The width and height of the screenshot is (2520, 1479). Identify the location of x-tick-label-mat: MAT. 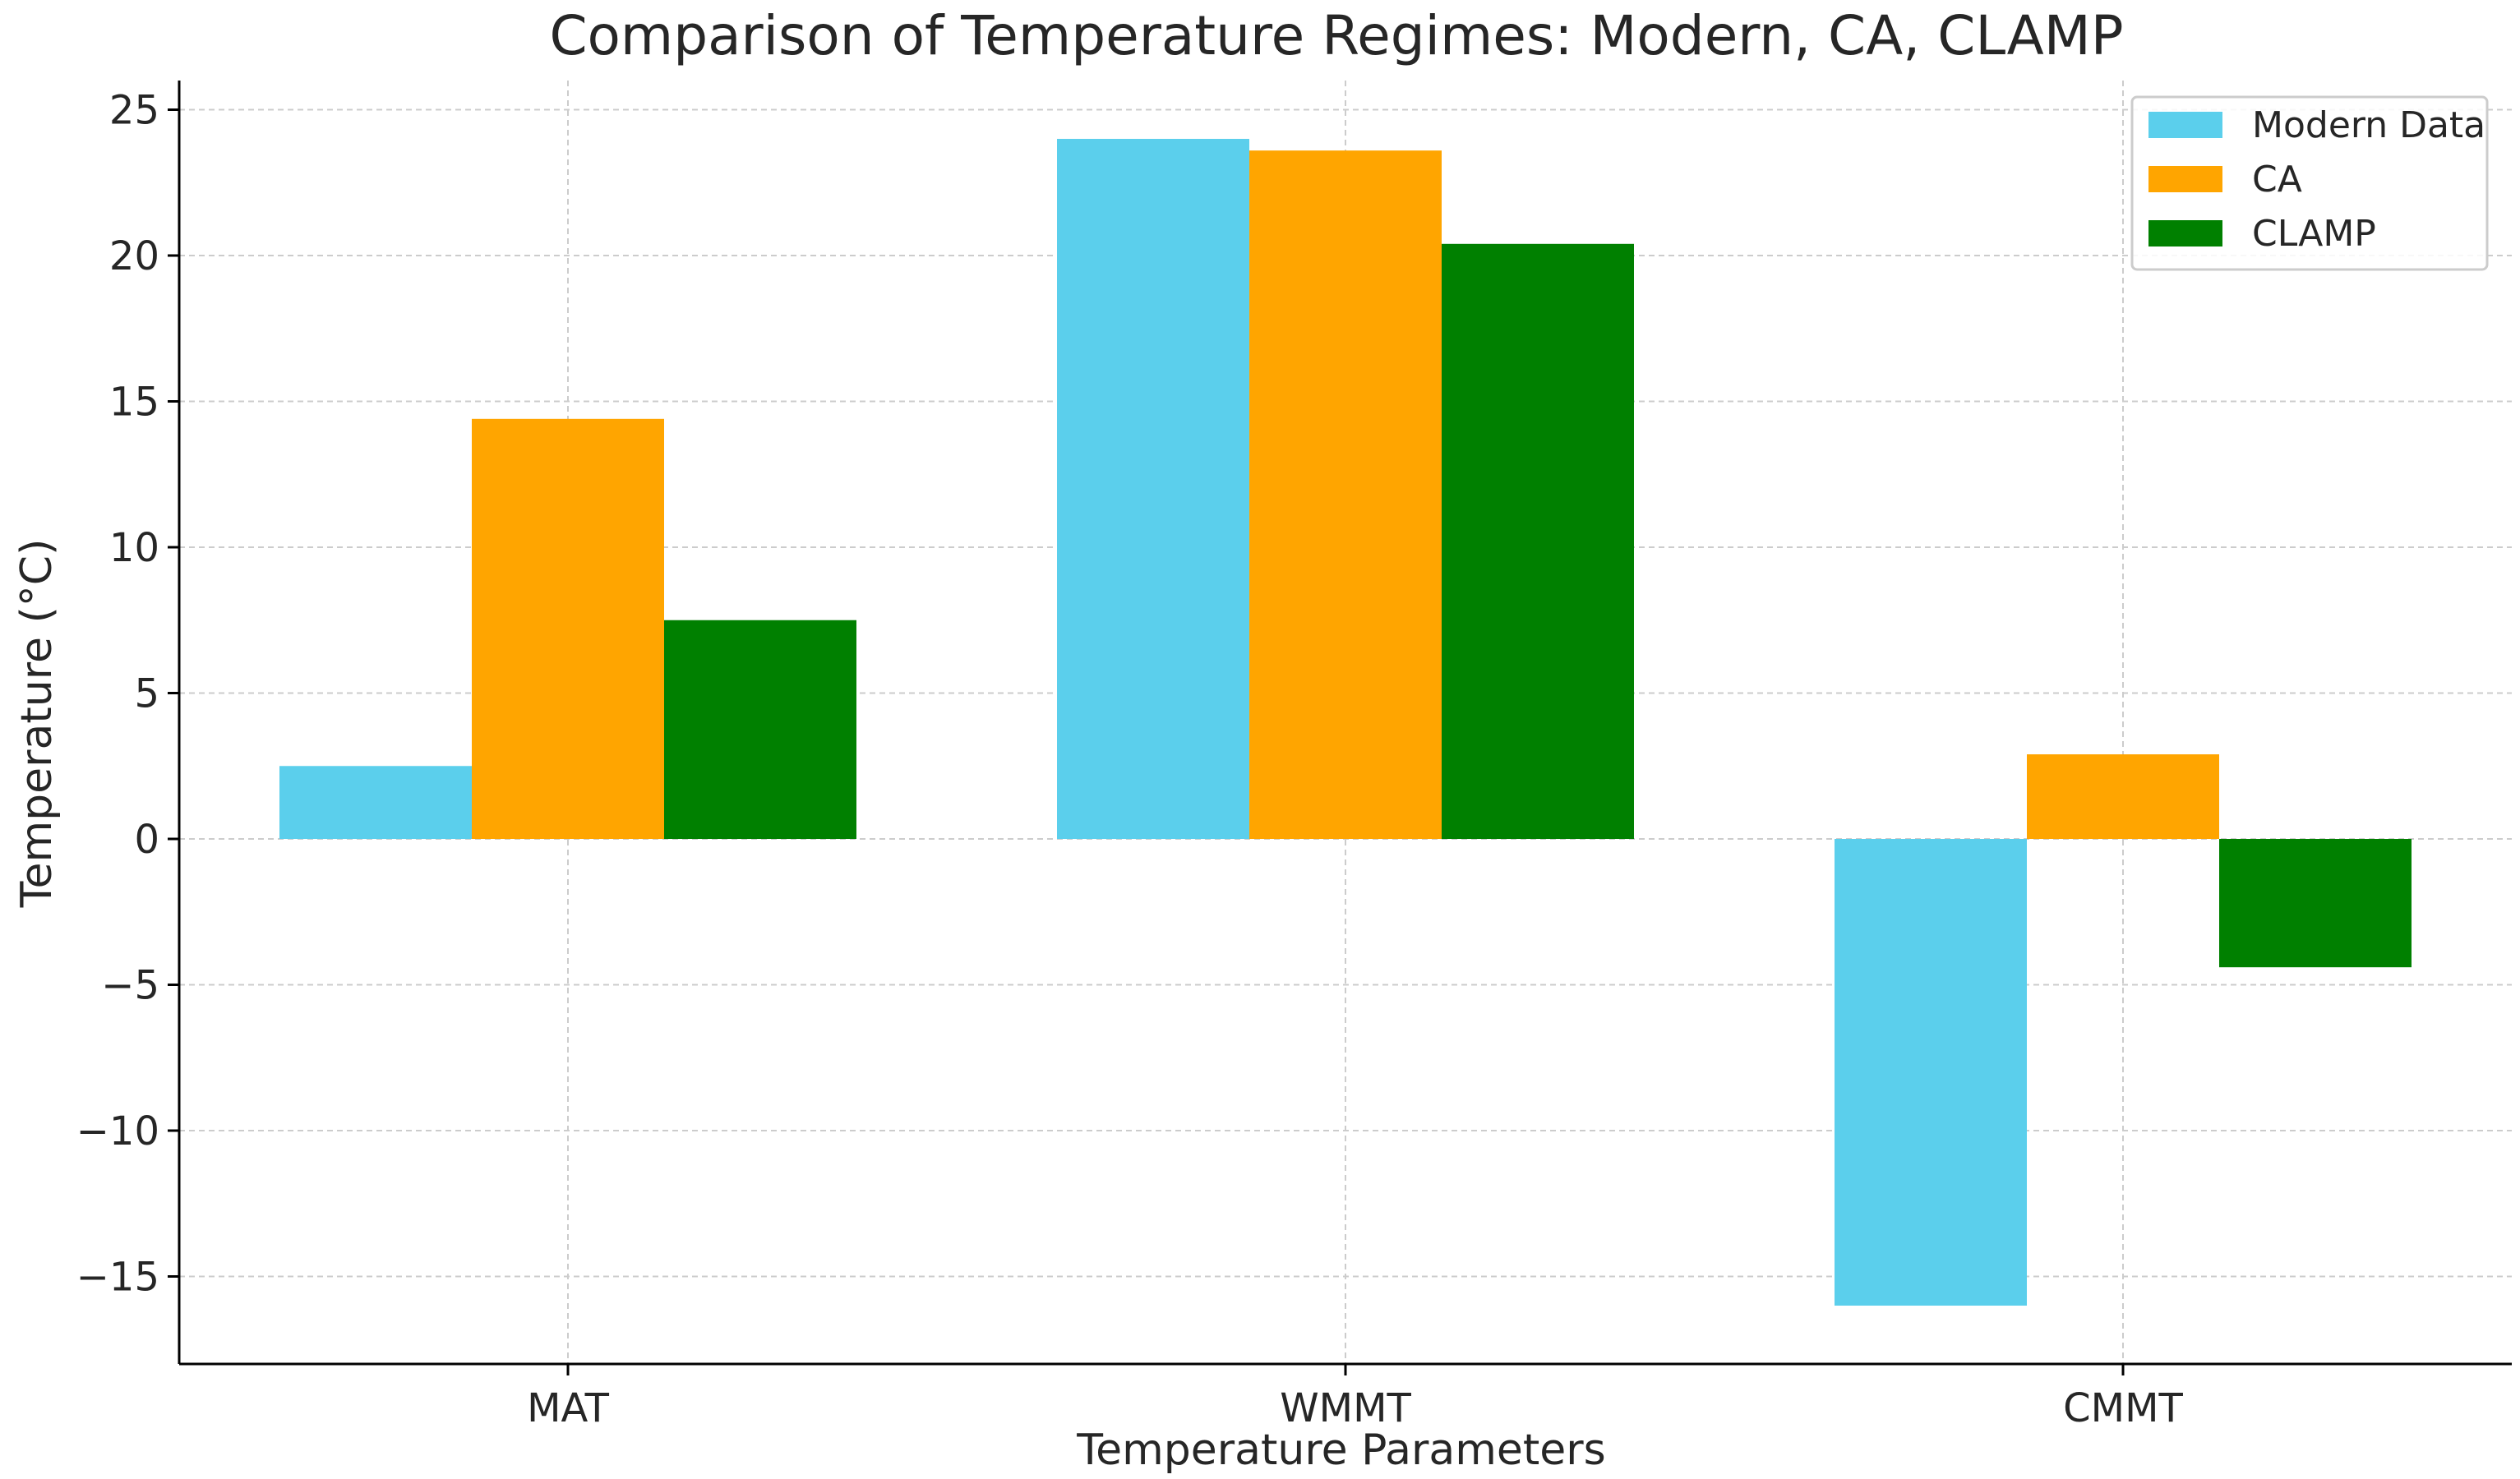
(568, 1408).